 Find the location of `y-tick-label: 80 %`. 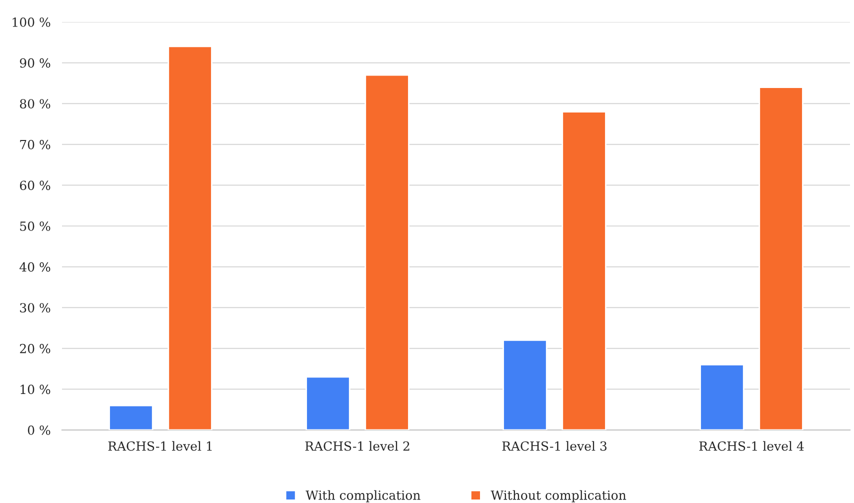

y-tick-label: 80 % is located at coordinates (35, 104).